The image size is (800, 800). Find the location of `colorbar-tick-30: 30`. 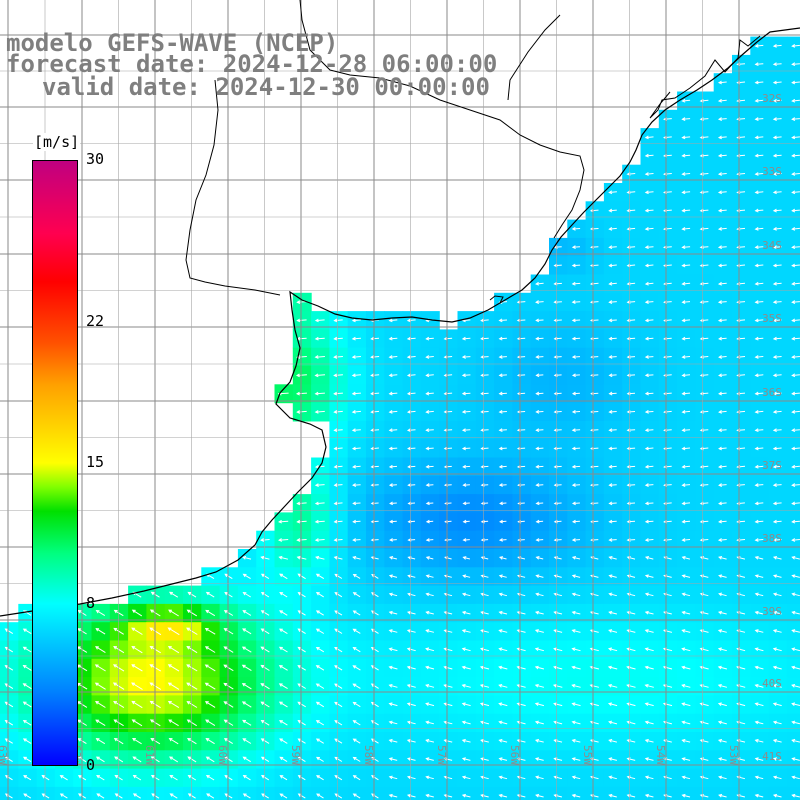

colorbar-tick-30: 30 is located at coordinates (95, 159).